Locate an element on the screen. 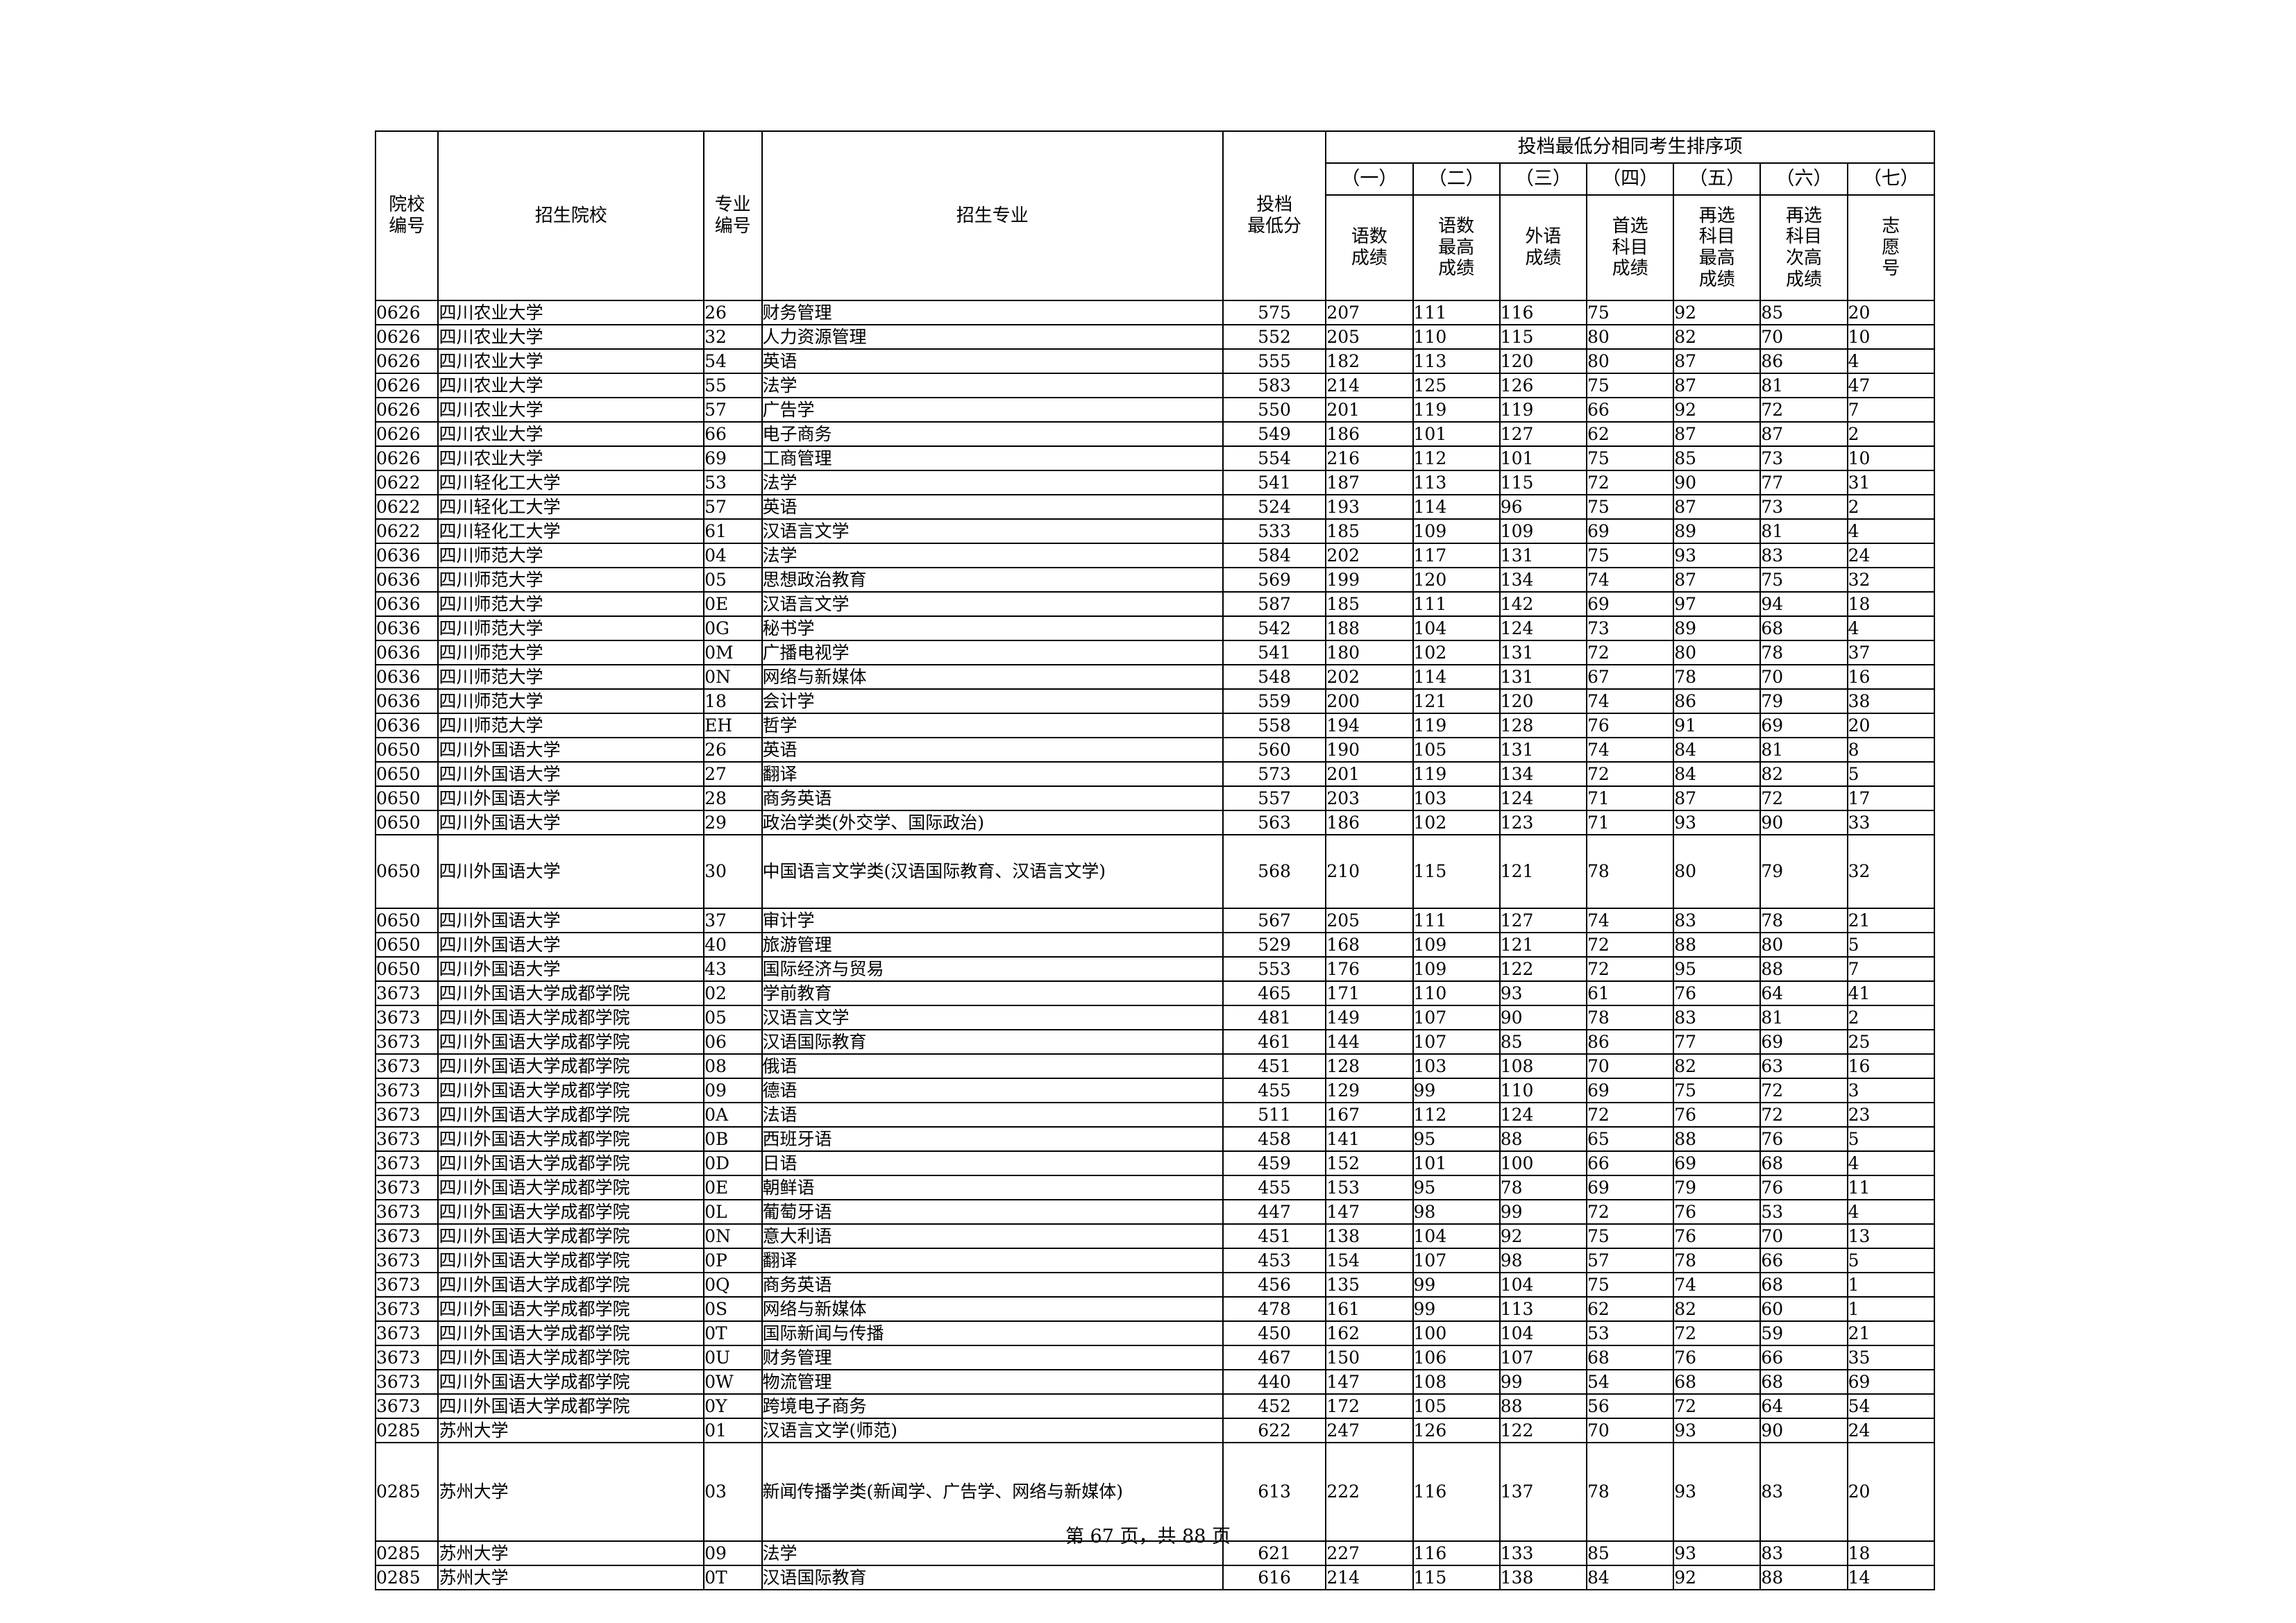 Image resolution: width=2296 pixels, height=1623 pixels. cell-rank-item-7: 25 is located at coordinates (1891, 1042).